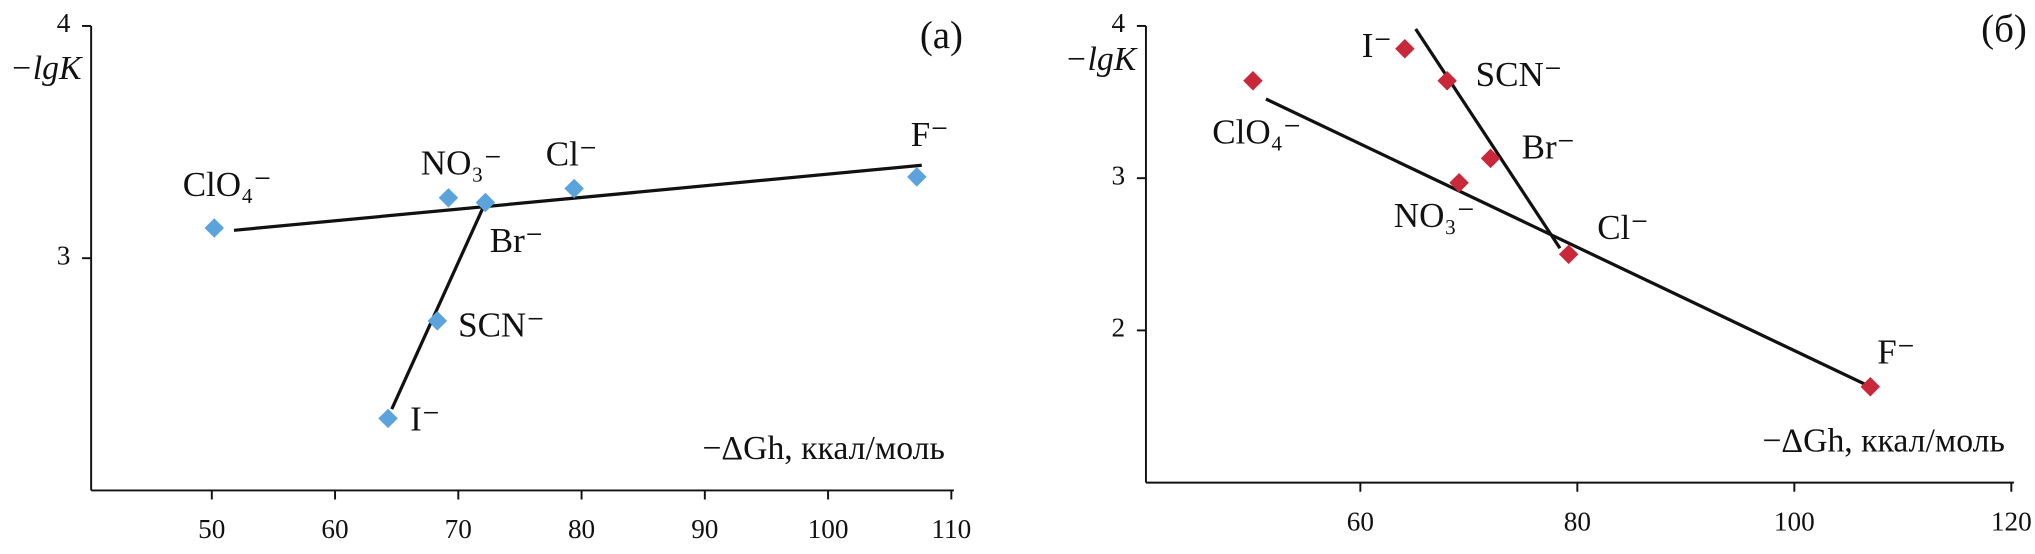  I want to click on x-tick-label: 110, so click(951, 529).